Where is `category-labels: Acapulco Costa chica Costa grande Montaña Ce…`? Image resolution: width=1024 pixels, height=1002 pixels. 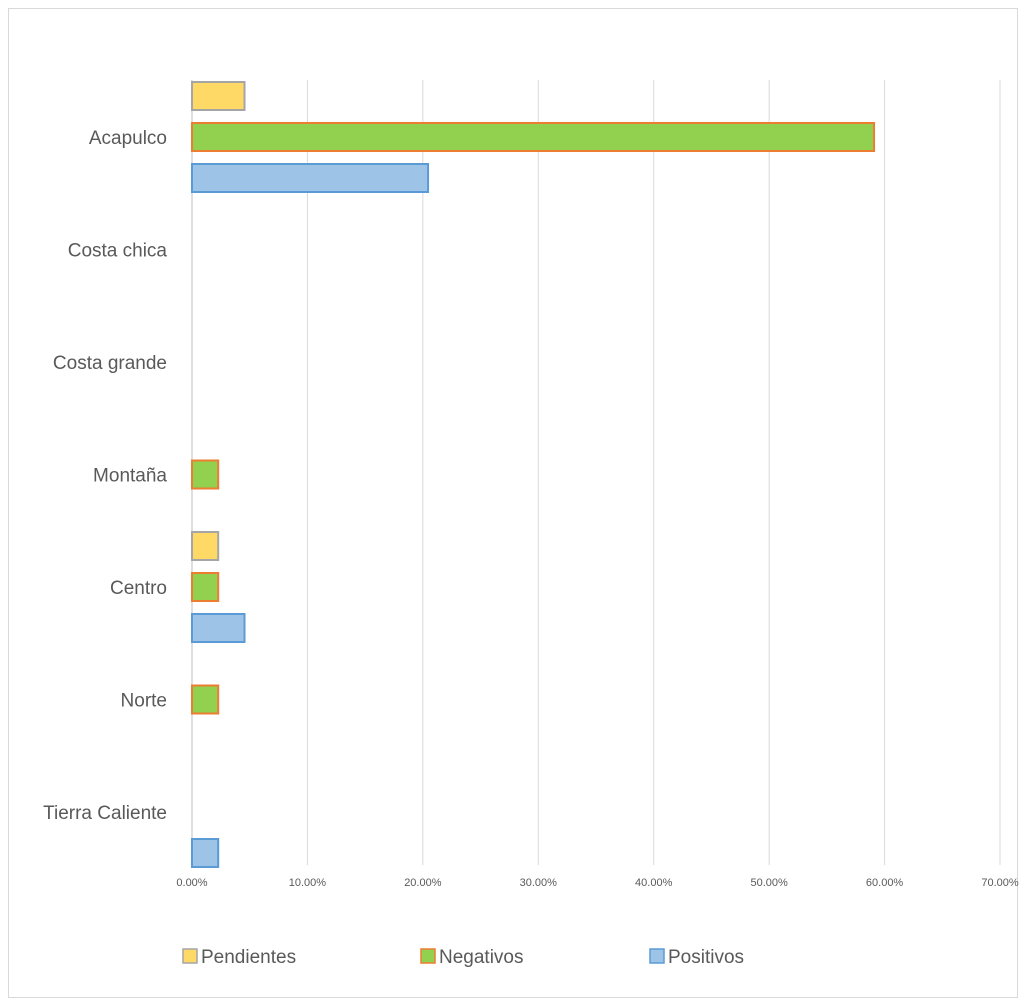
category-labels: Acapulco Costa chica Costa grande Montaña Ce… is located at coordinates (105, 476).